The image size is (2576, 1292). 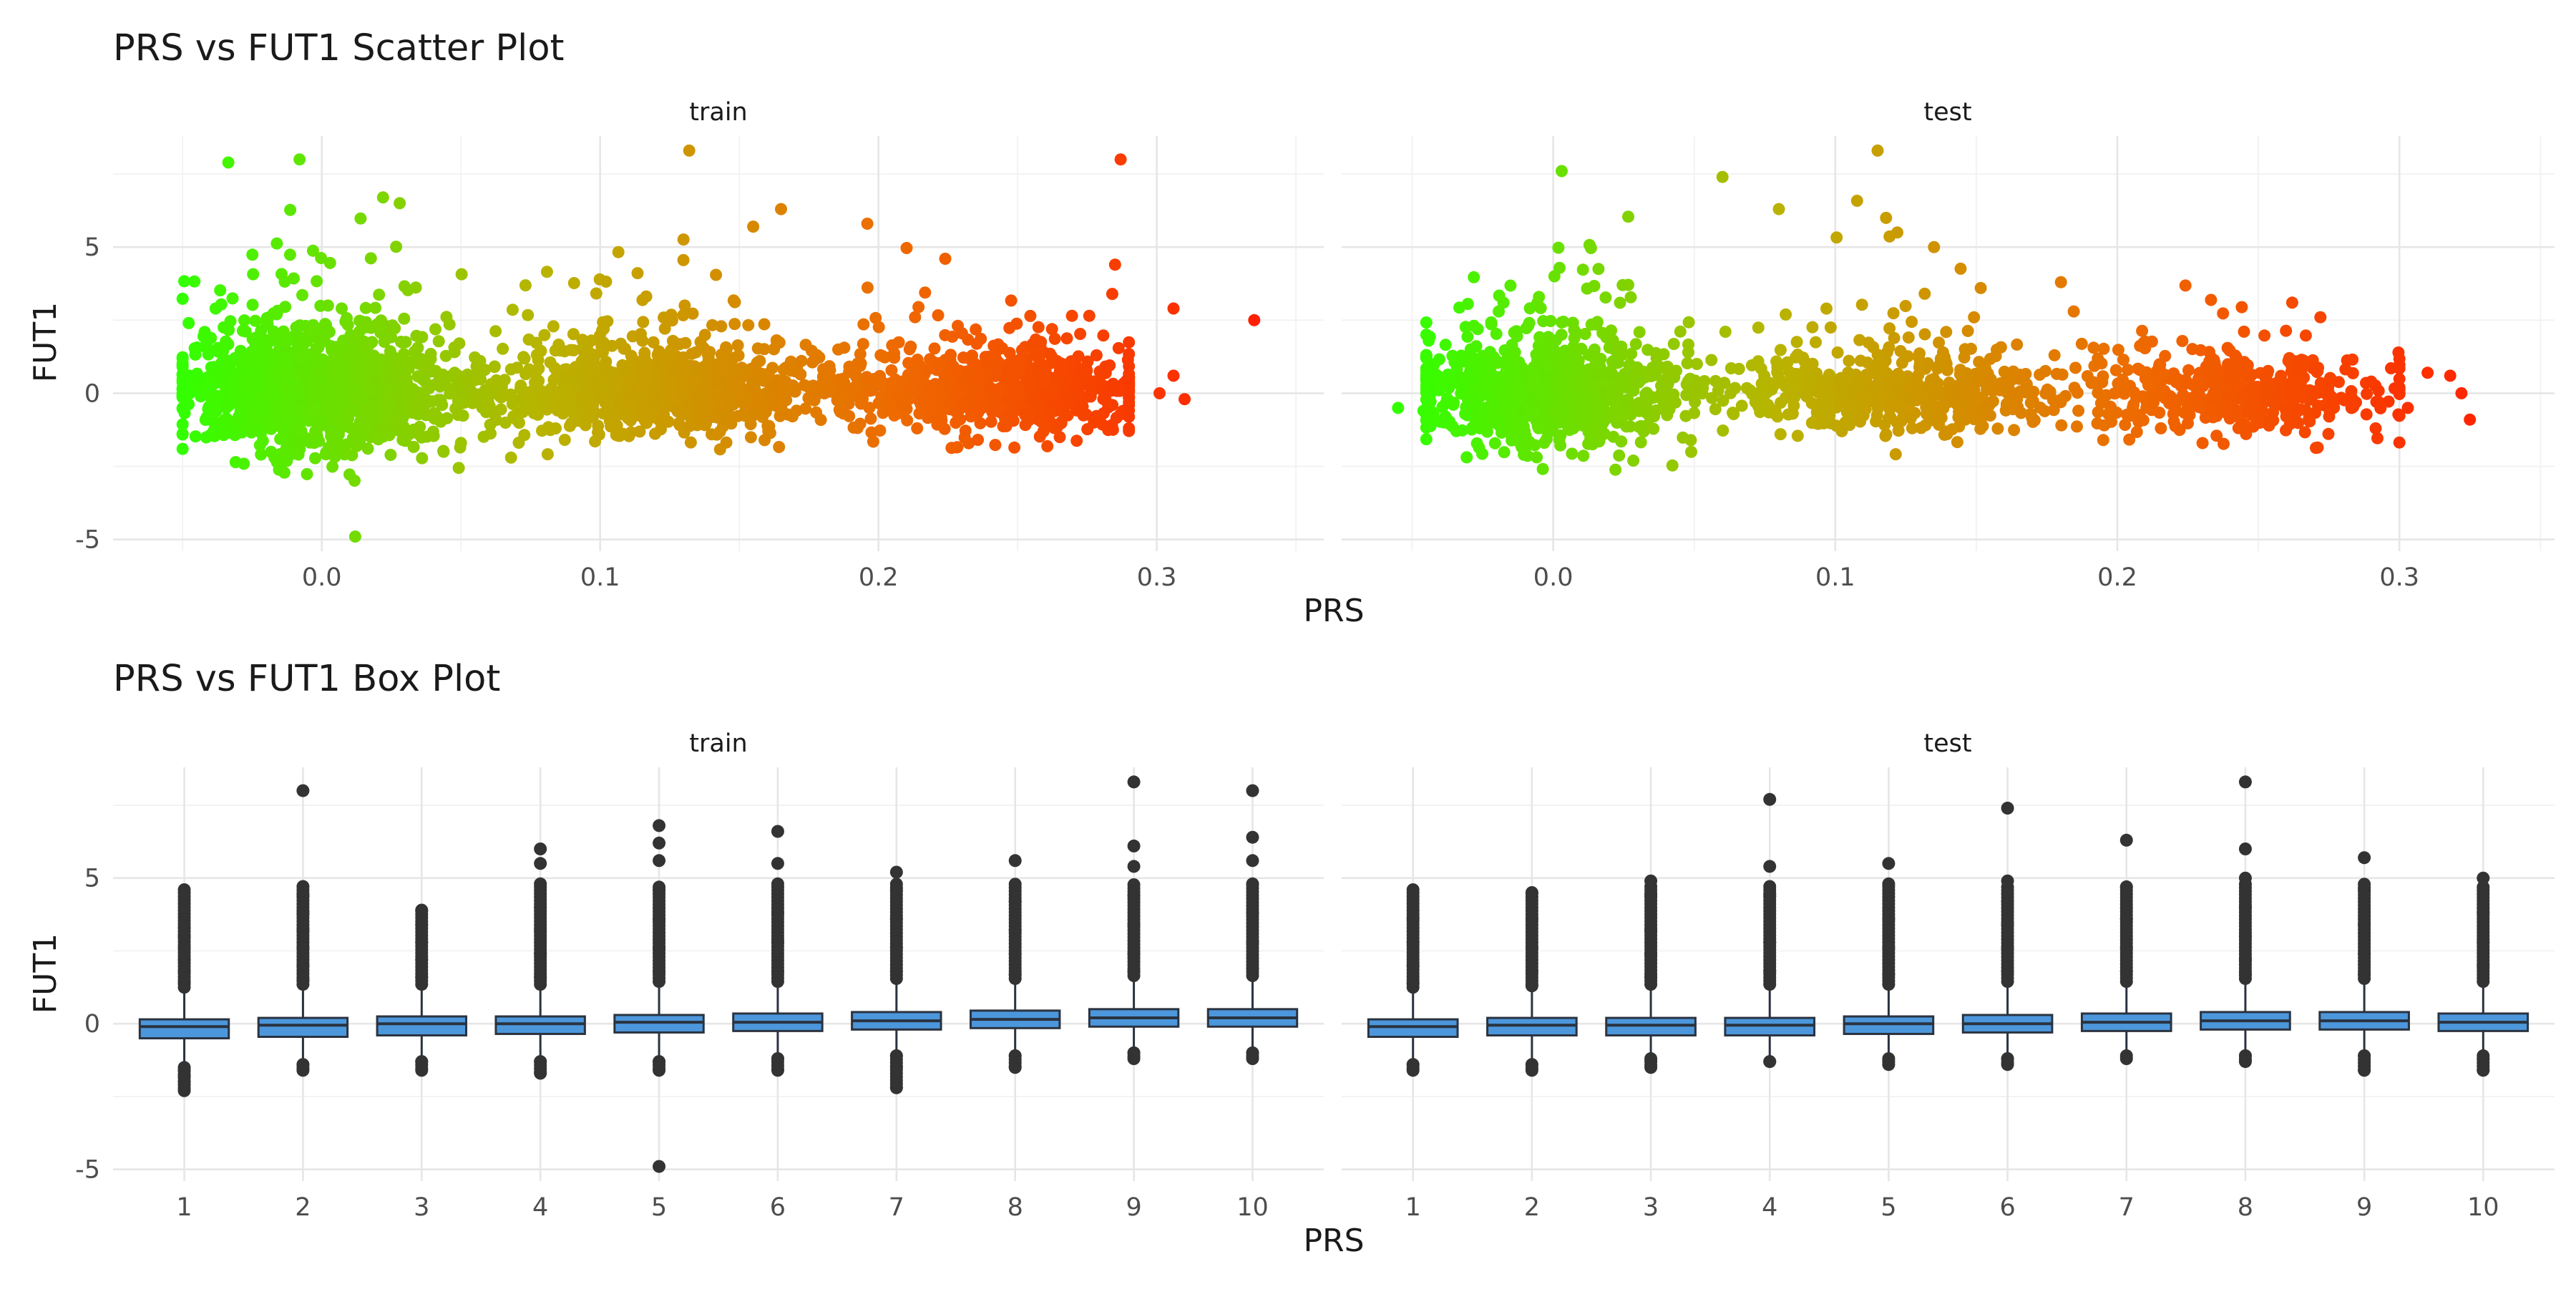 I want to click on scatter-strip-train: train, so click(x=718, y=112).